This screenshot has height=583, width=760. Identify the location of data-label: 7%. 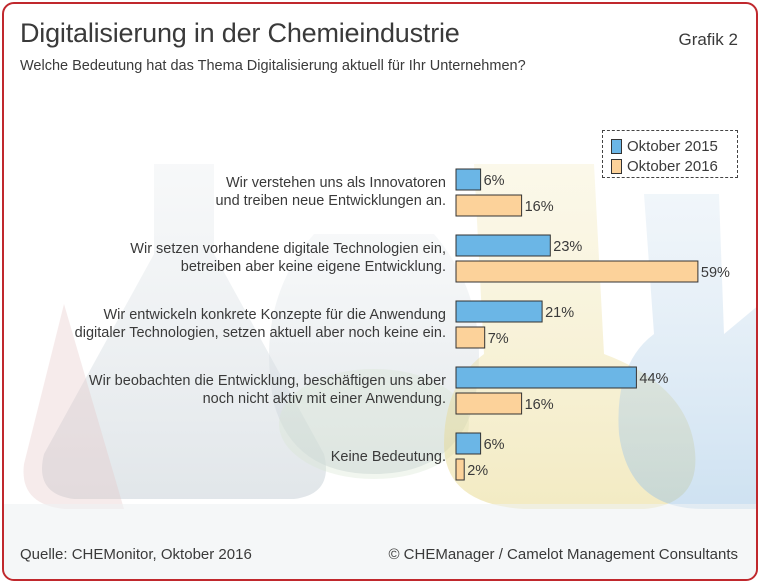
(498, 339).